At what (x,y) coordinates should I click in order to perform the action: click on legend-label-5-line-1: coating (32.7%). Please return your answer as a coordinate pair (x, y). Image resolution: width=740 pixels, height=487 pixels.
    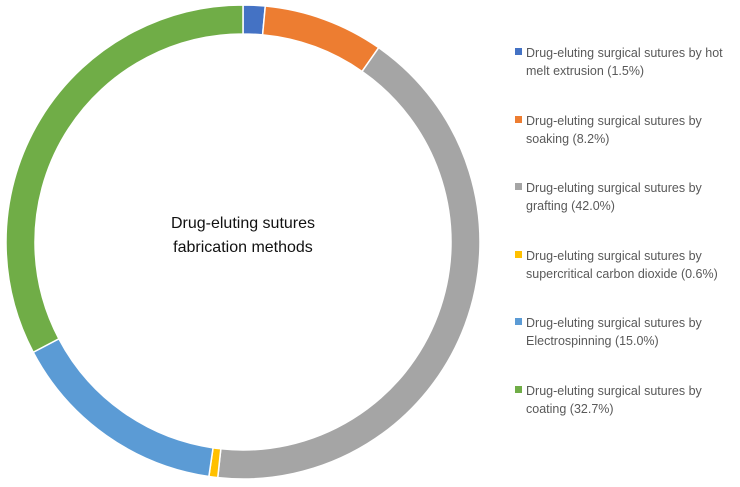
    Looking at the image, I should click on (570, 408).